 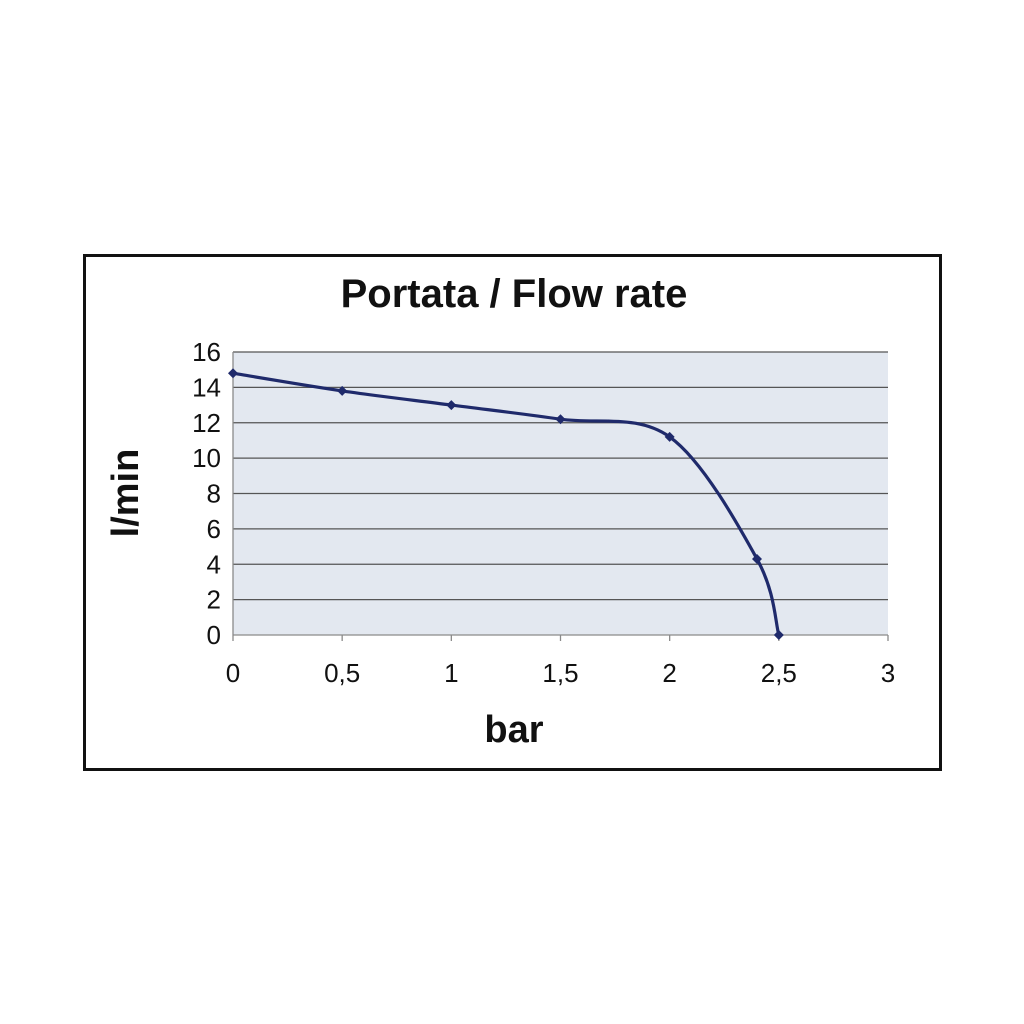 What do you see at coordinates (206, 352) in the screenshot?
I see `y-tick-label: 16` at bounding box center [206, 352].